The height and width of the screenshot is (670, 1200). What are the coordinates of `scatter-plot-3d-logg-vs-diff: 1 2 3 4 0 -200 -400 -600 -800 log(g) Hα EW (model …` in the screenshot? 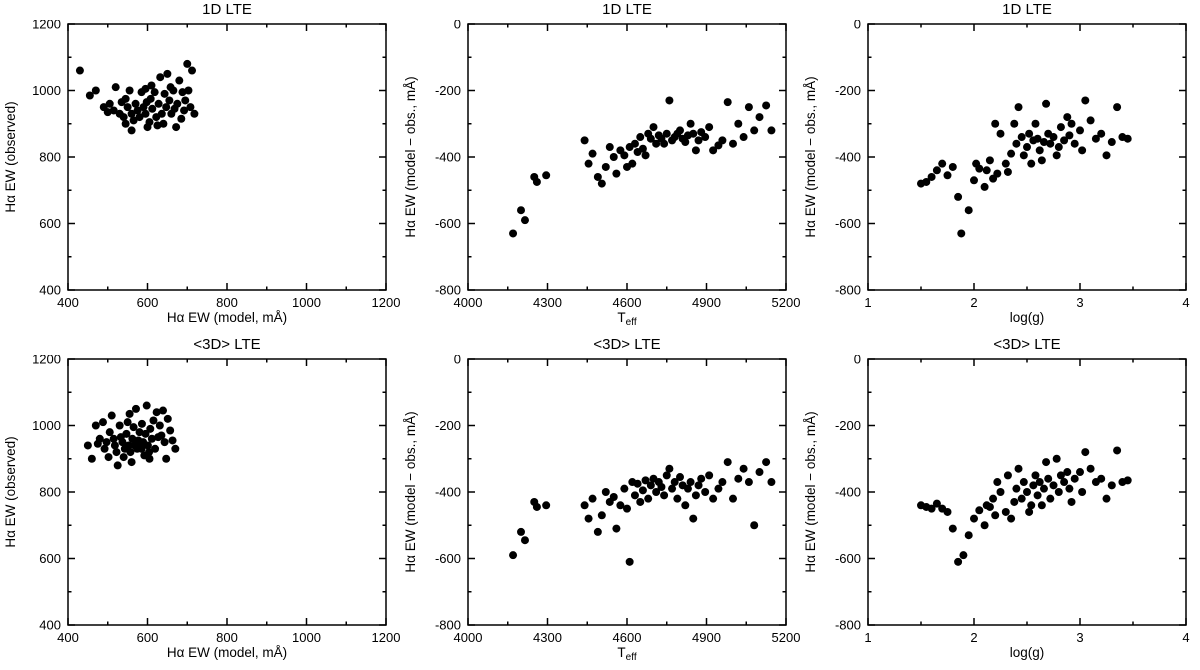 It's located at (996, 507).